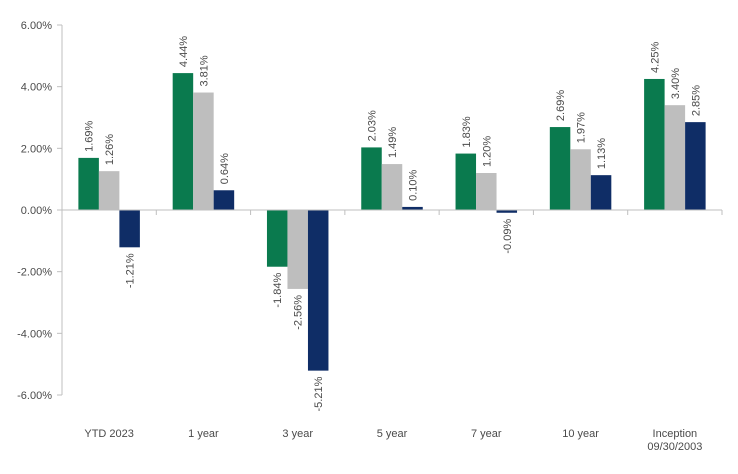 The image size is (738, 474). What do you see at coordinates (392, 434) in the screenshot?
I see `category-label: 5 year` at bounding box center [392, 434].